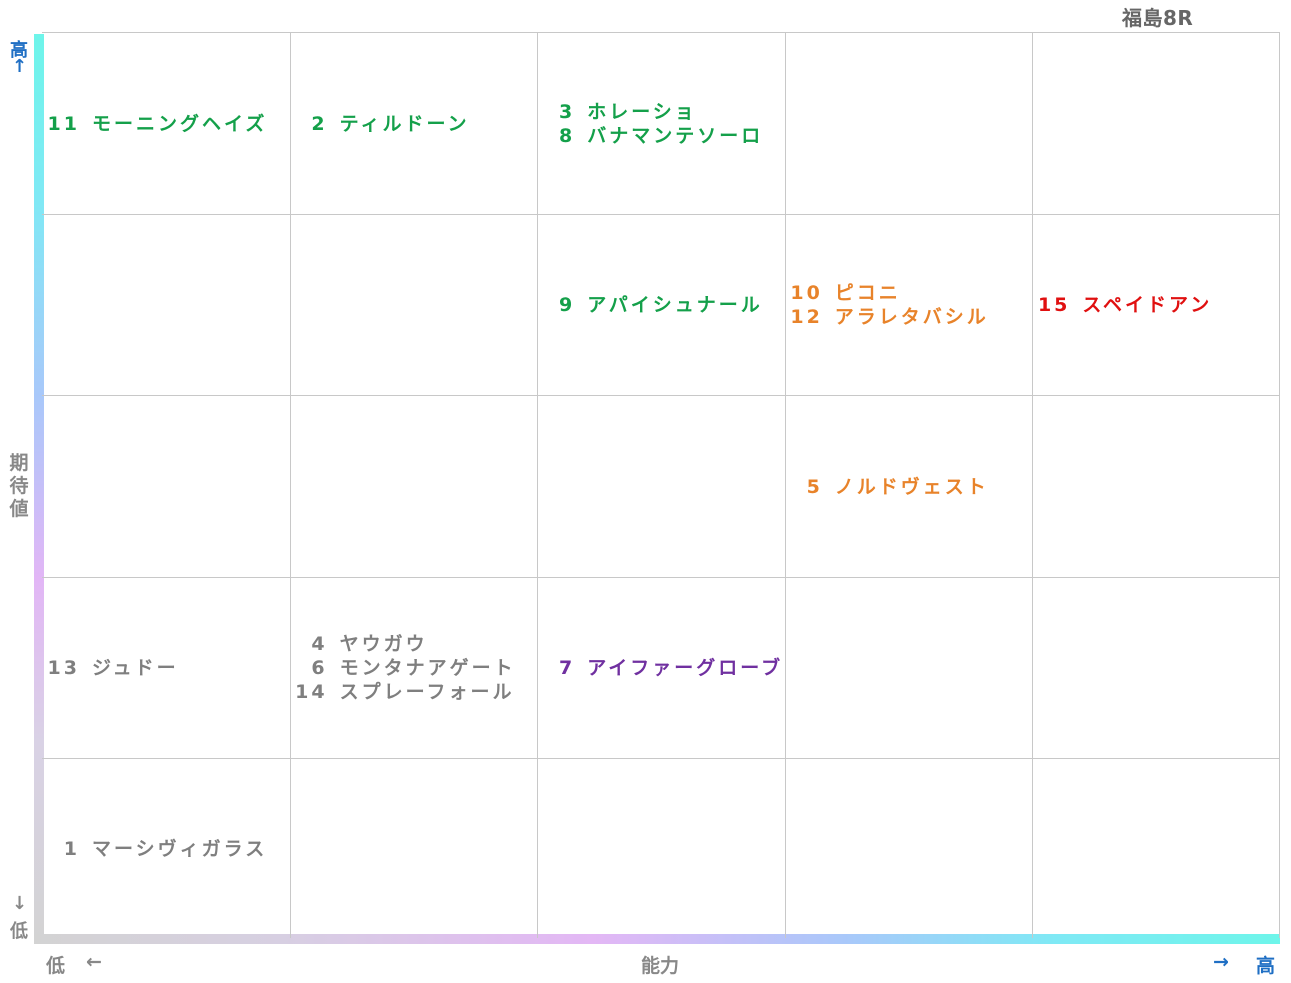  I want to click on matrix-cell: 15 スペイドアン, so click(1124, 305).